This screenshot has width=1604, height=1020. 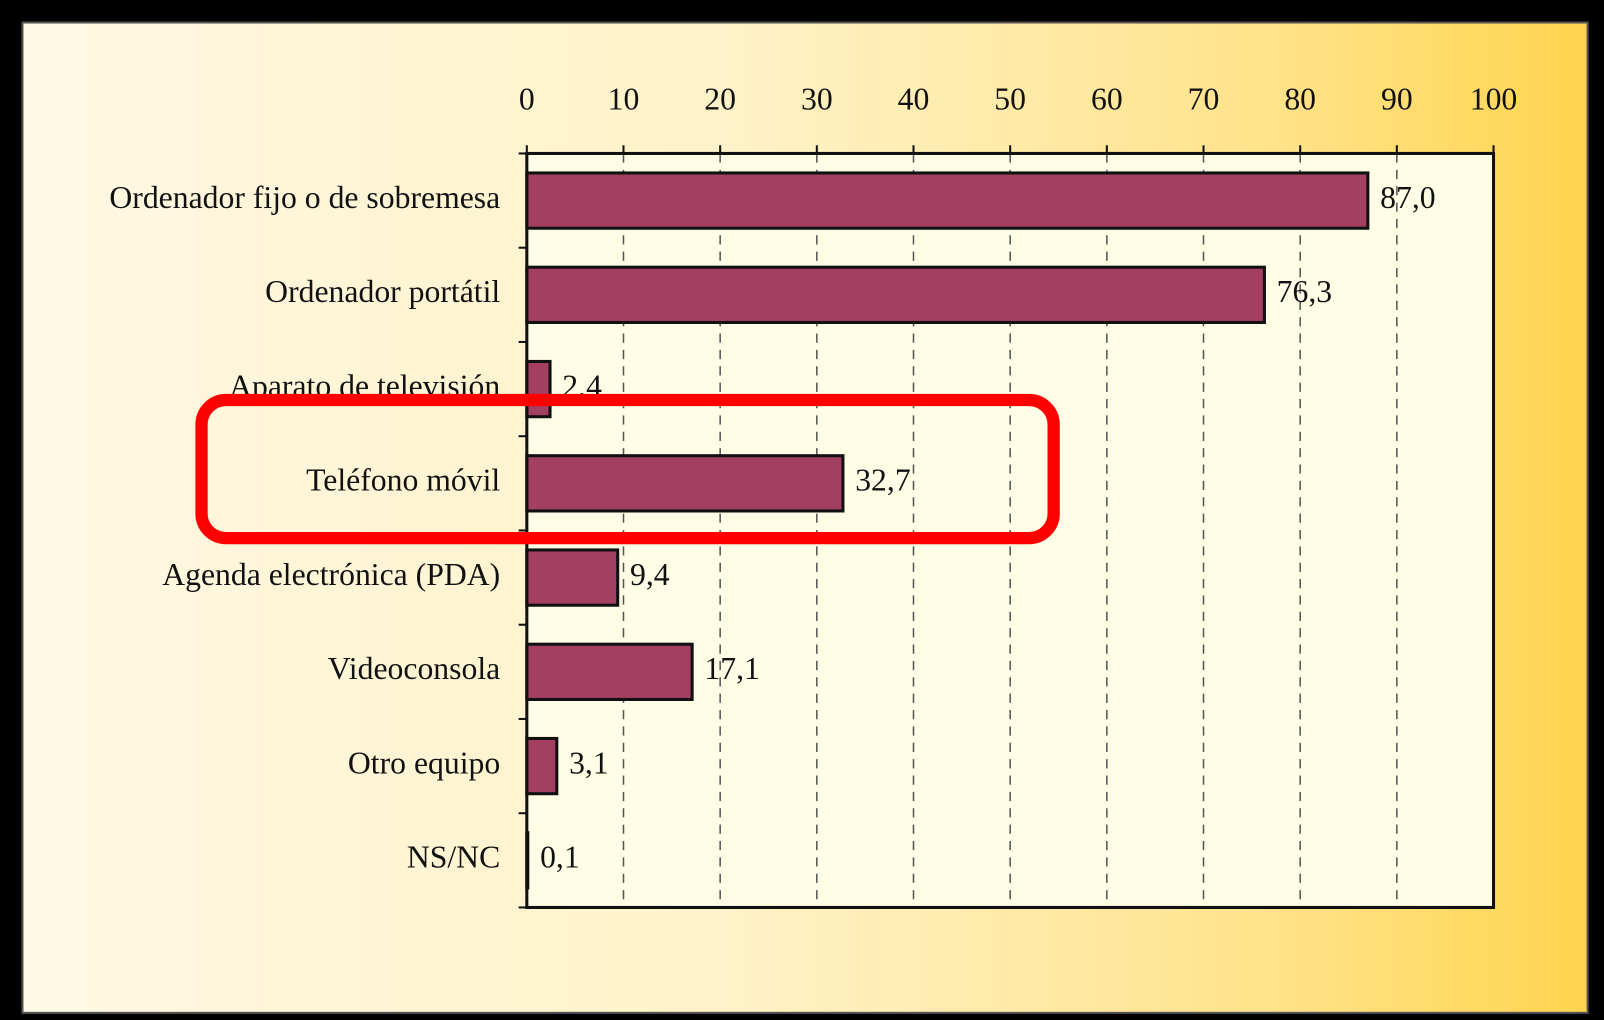 I want to click on x-tick-label: 20, so click(x=720, y=99).